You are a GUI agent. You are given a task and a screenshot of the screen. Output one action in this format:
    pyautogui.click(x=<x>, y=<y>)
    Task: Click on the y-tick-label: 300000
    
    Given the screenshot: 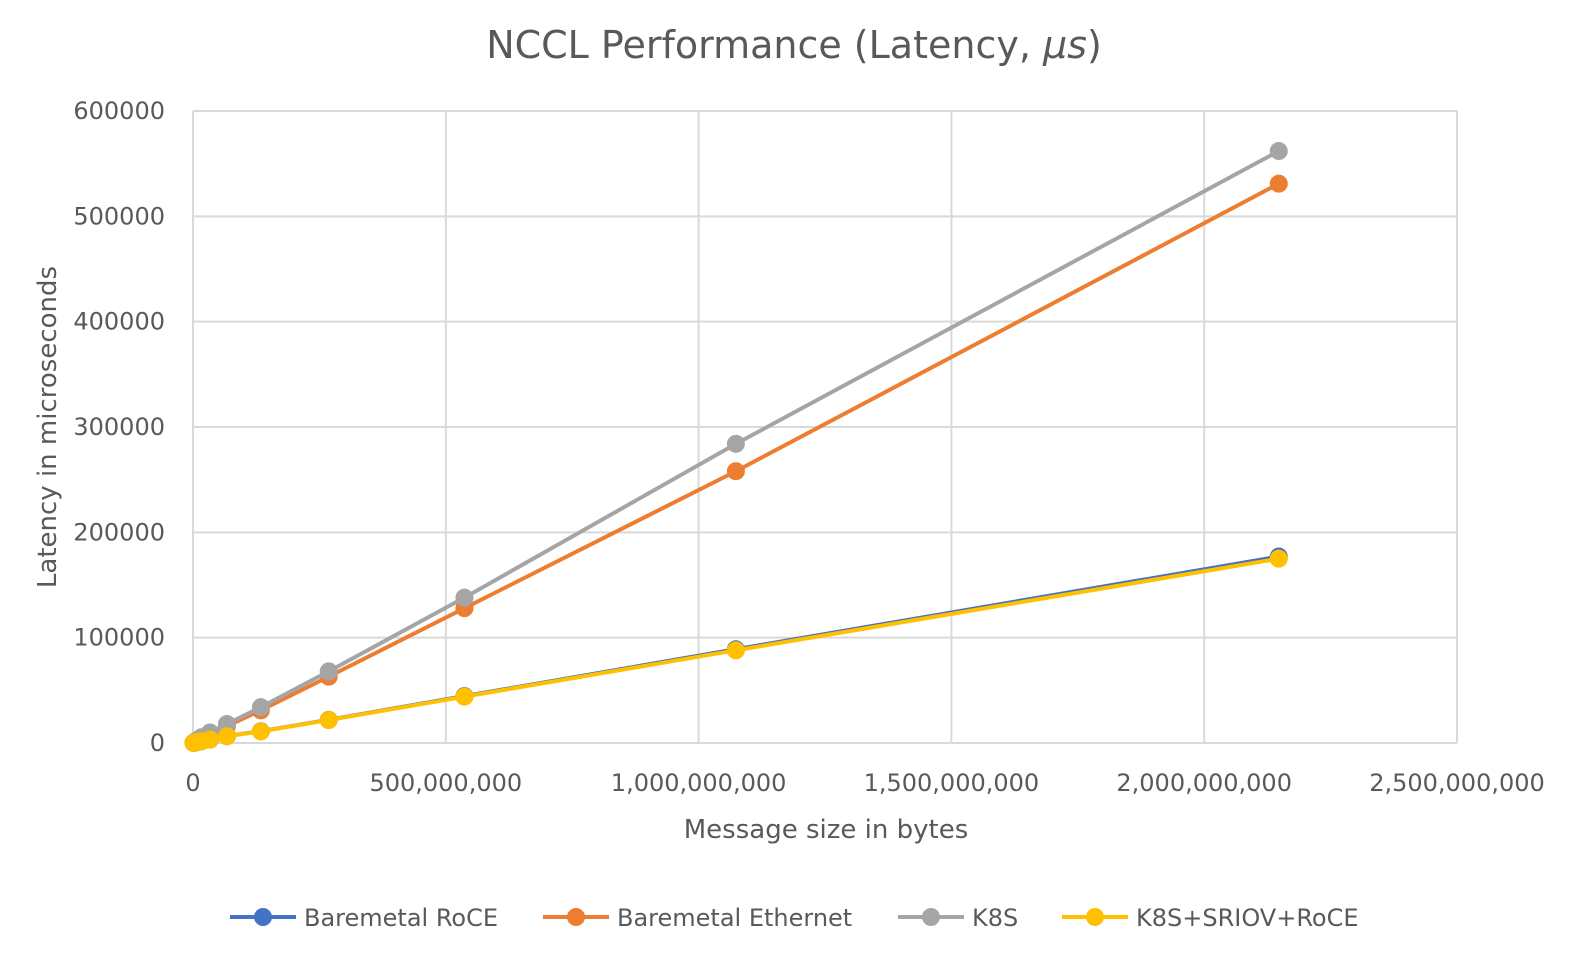 What is the action you would take?
    pyautogui.click(x=119, y=427)
    